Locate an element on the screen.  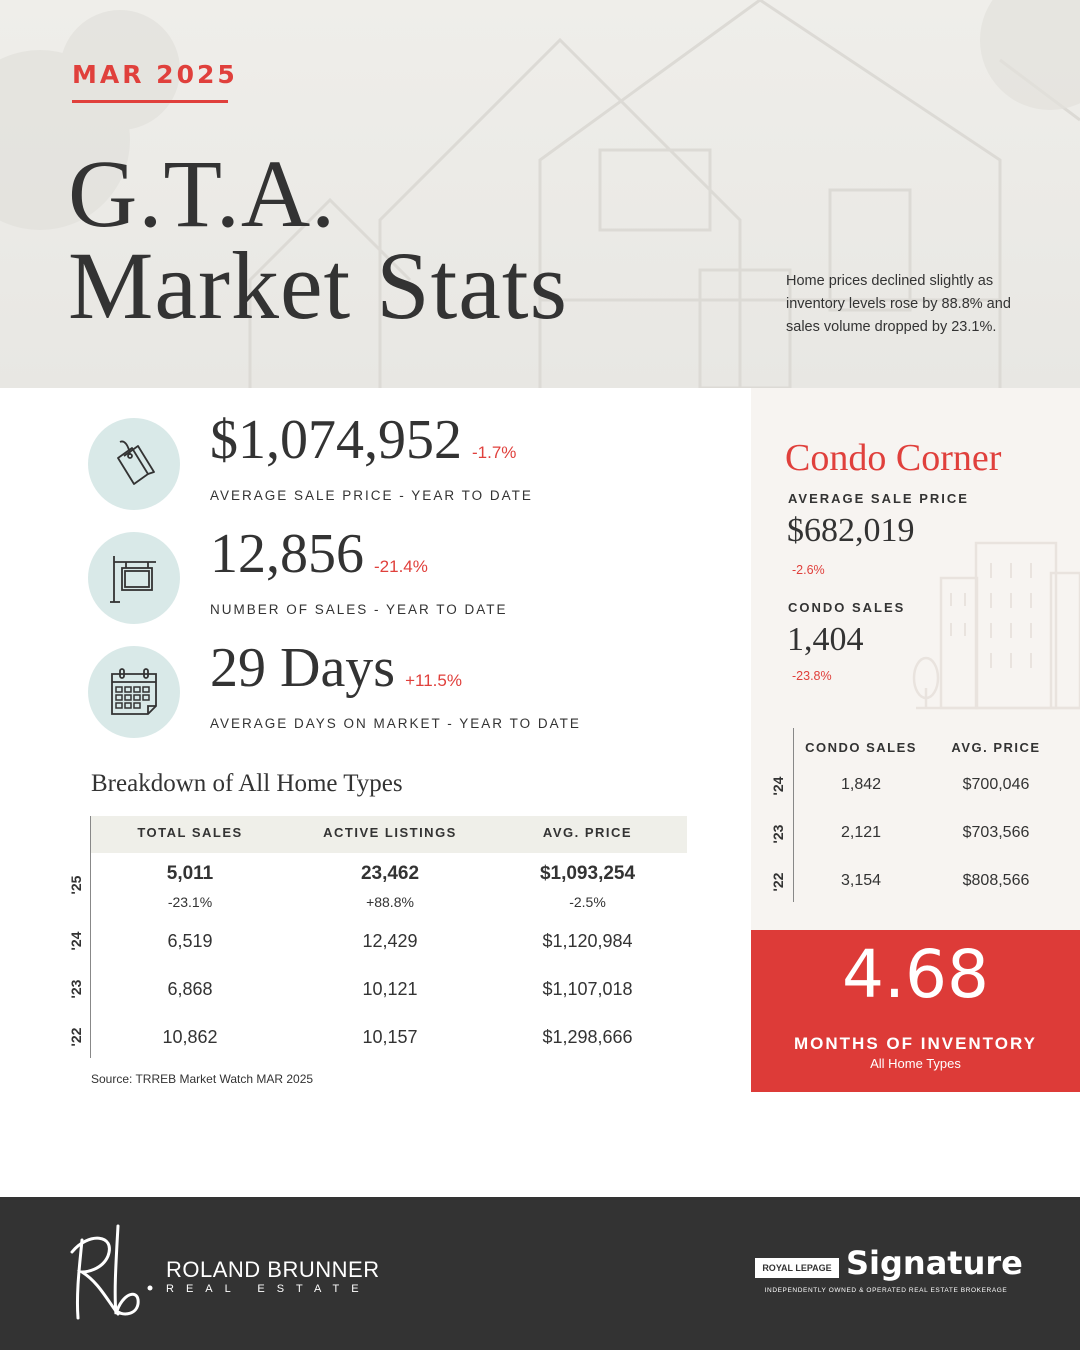
condo-buildings-icon is located at coordinates (996, 625).